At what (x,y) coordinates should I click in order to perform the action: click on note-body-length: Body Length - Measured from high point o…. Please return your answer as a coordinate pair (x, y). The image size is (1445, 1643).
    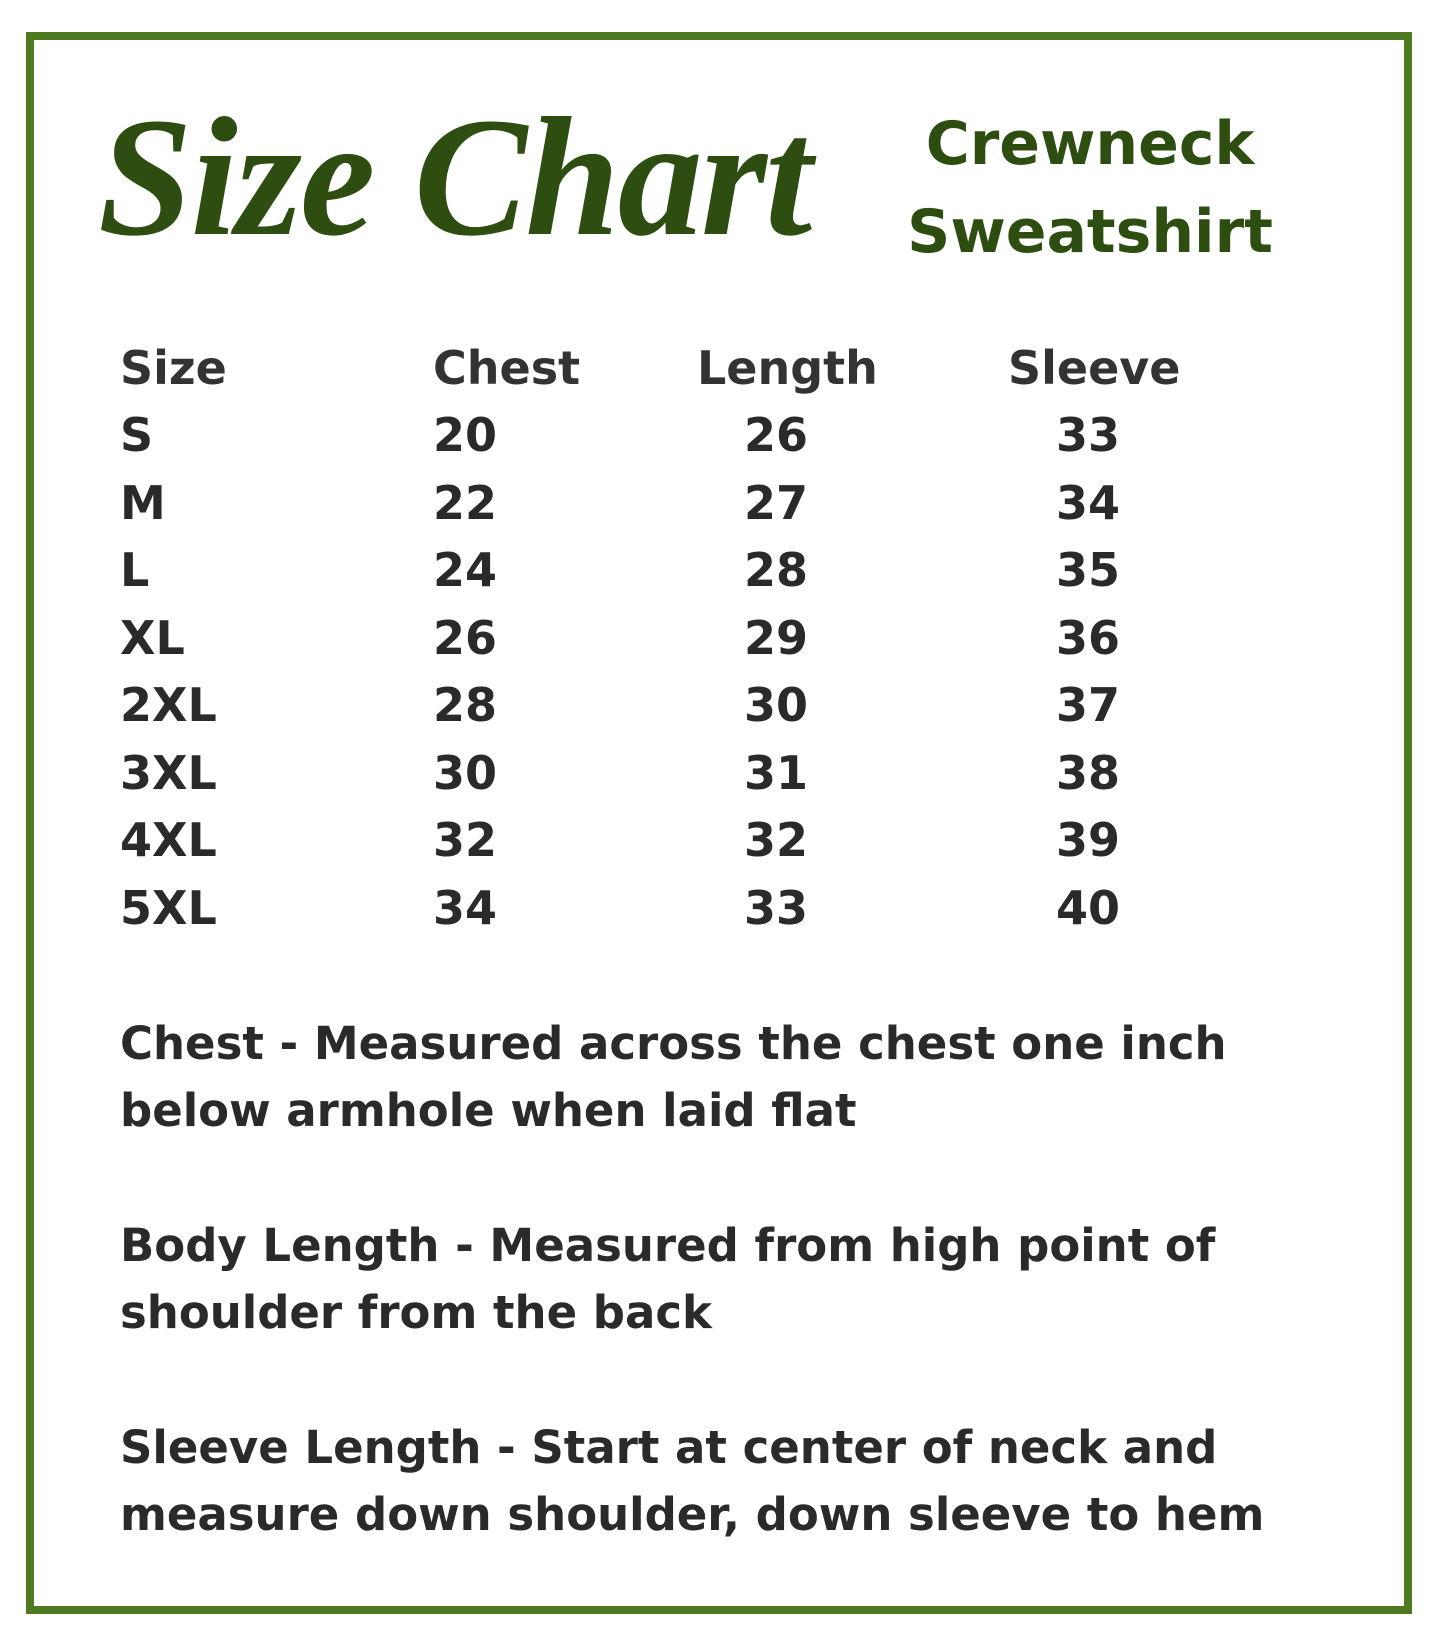
    Looking at the image, I should click on (668, 1279).